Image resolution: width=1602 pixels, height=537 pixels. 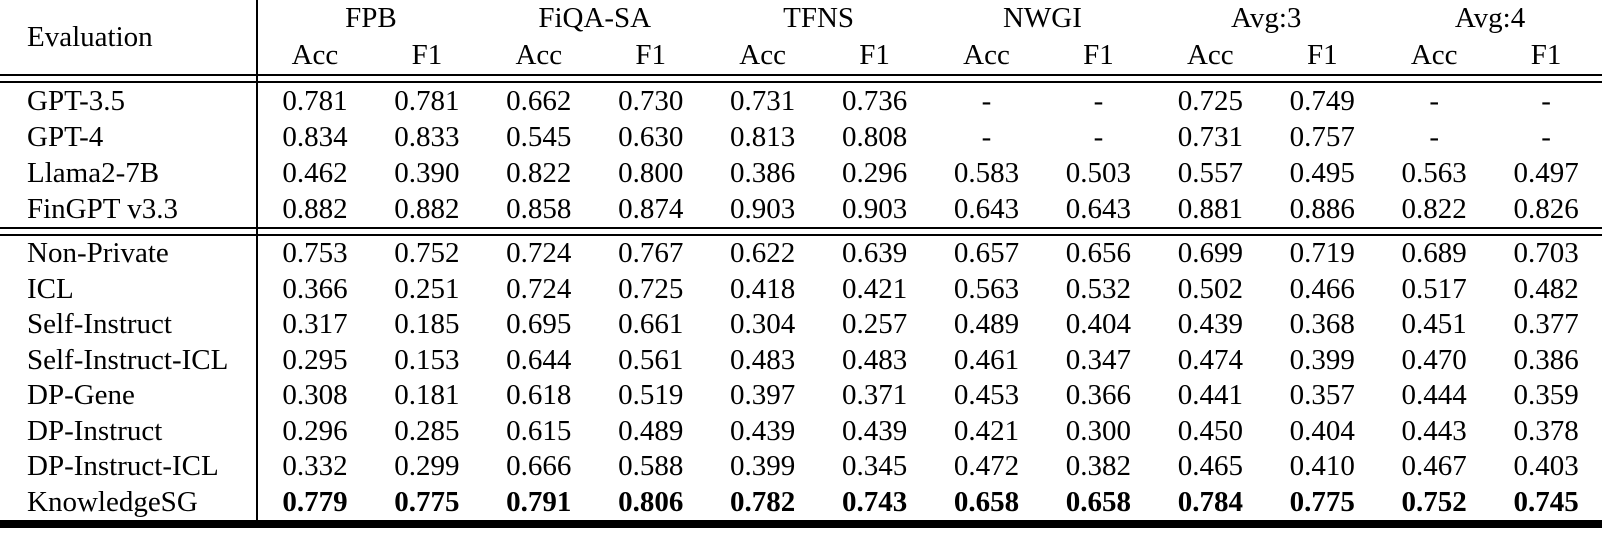 I want to click on value-cell: 0.557, so click(x=1210, y=172).